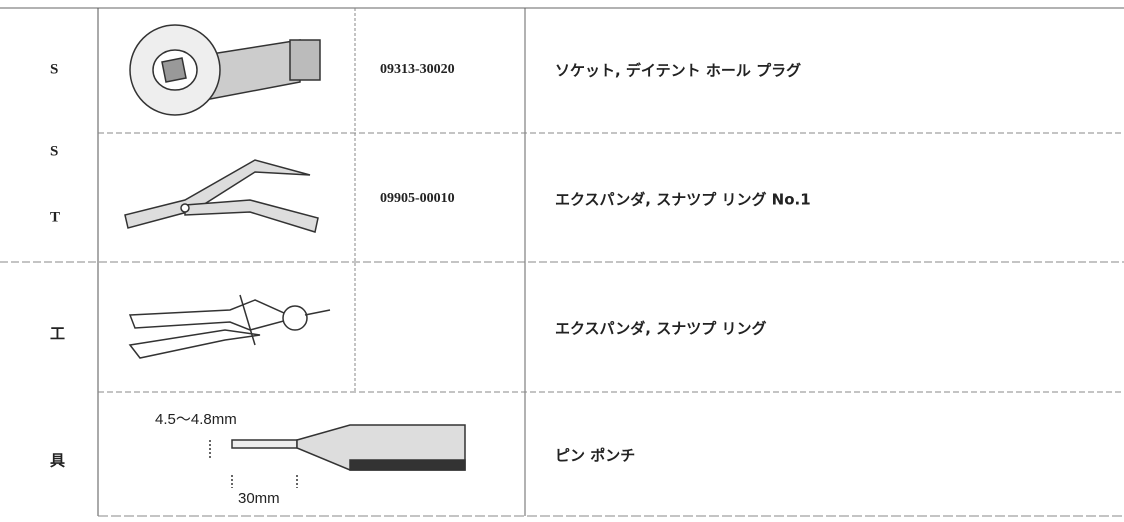 Image resolution: width=1124 pixels, height=522 pixels. I want to click on tool-name: ピン ポンチ, so click(595, 455).